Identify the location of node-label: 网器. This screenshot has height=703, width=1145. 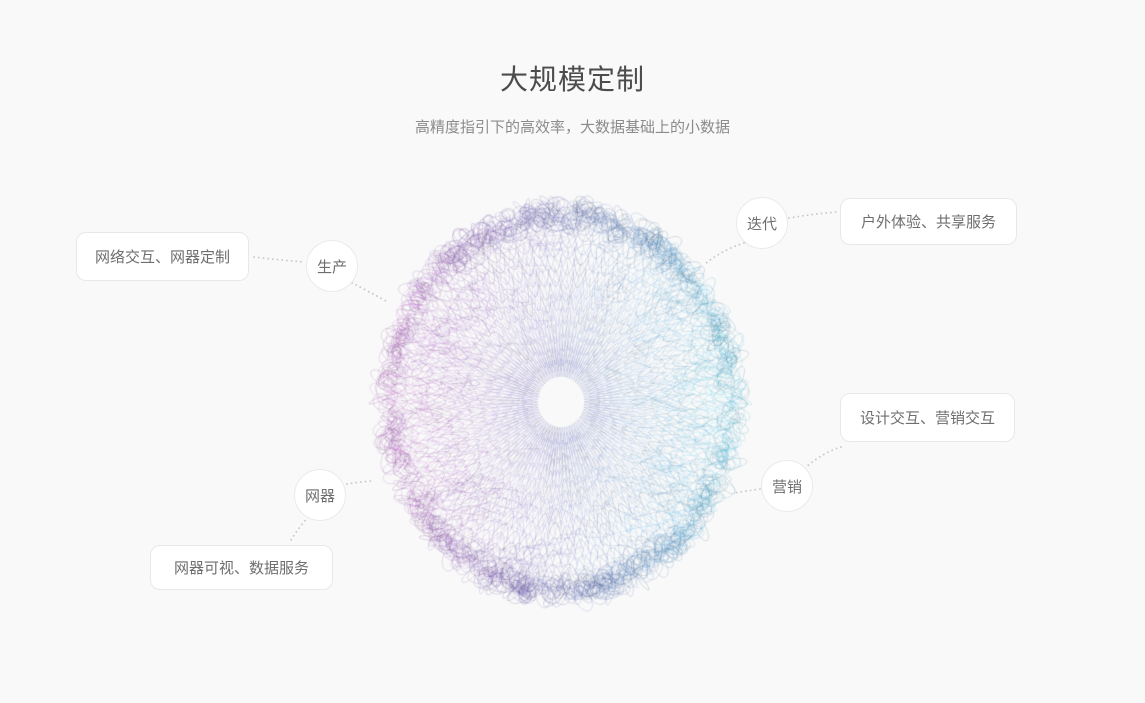
(319, 496).